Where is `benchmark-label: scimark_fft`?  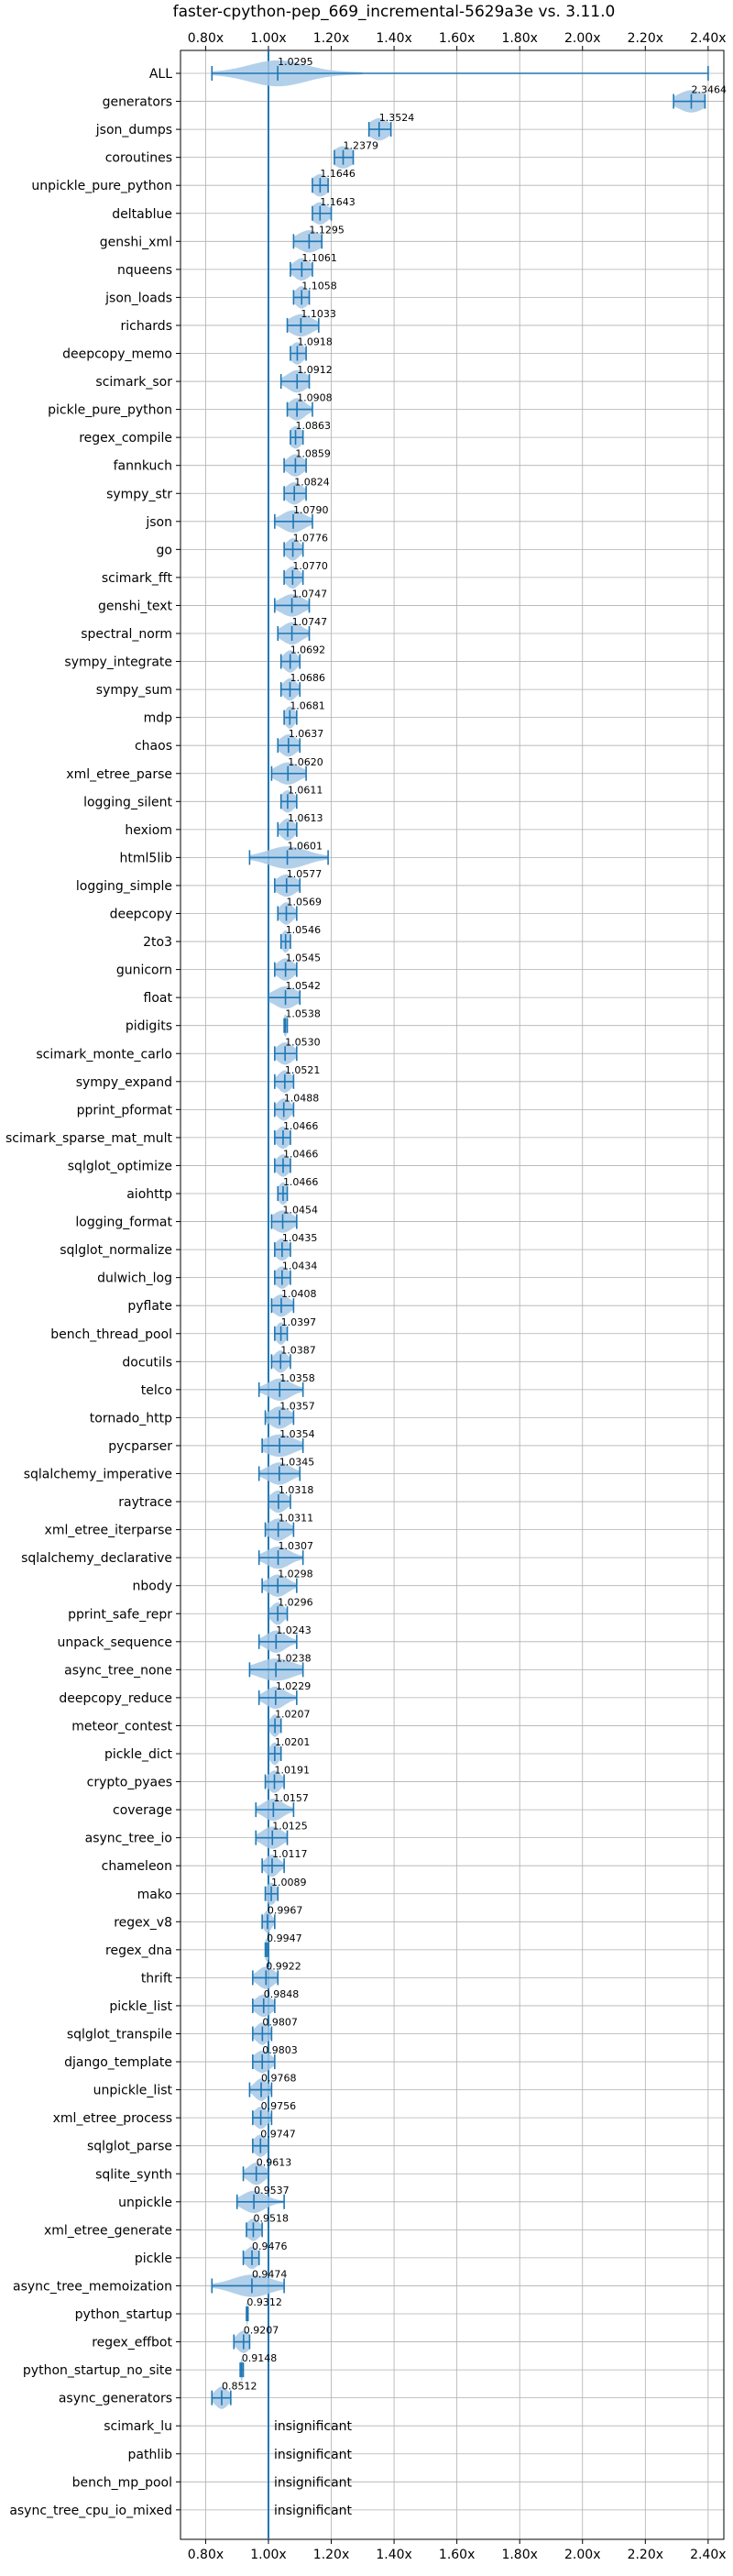
benchmark-label: scimark_fft is located at coordinates (137, 578).